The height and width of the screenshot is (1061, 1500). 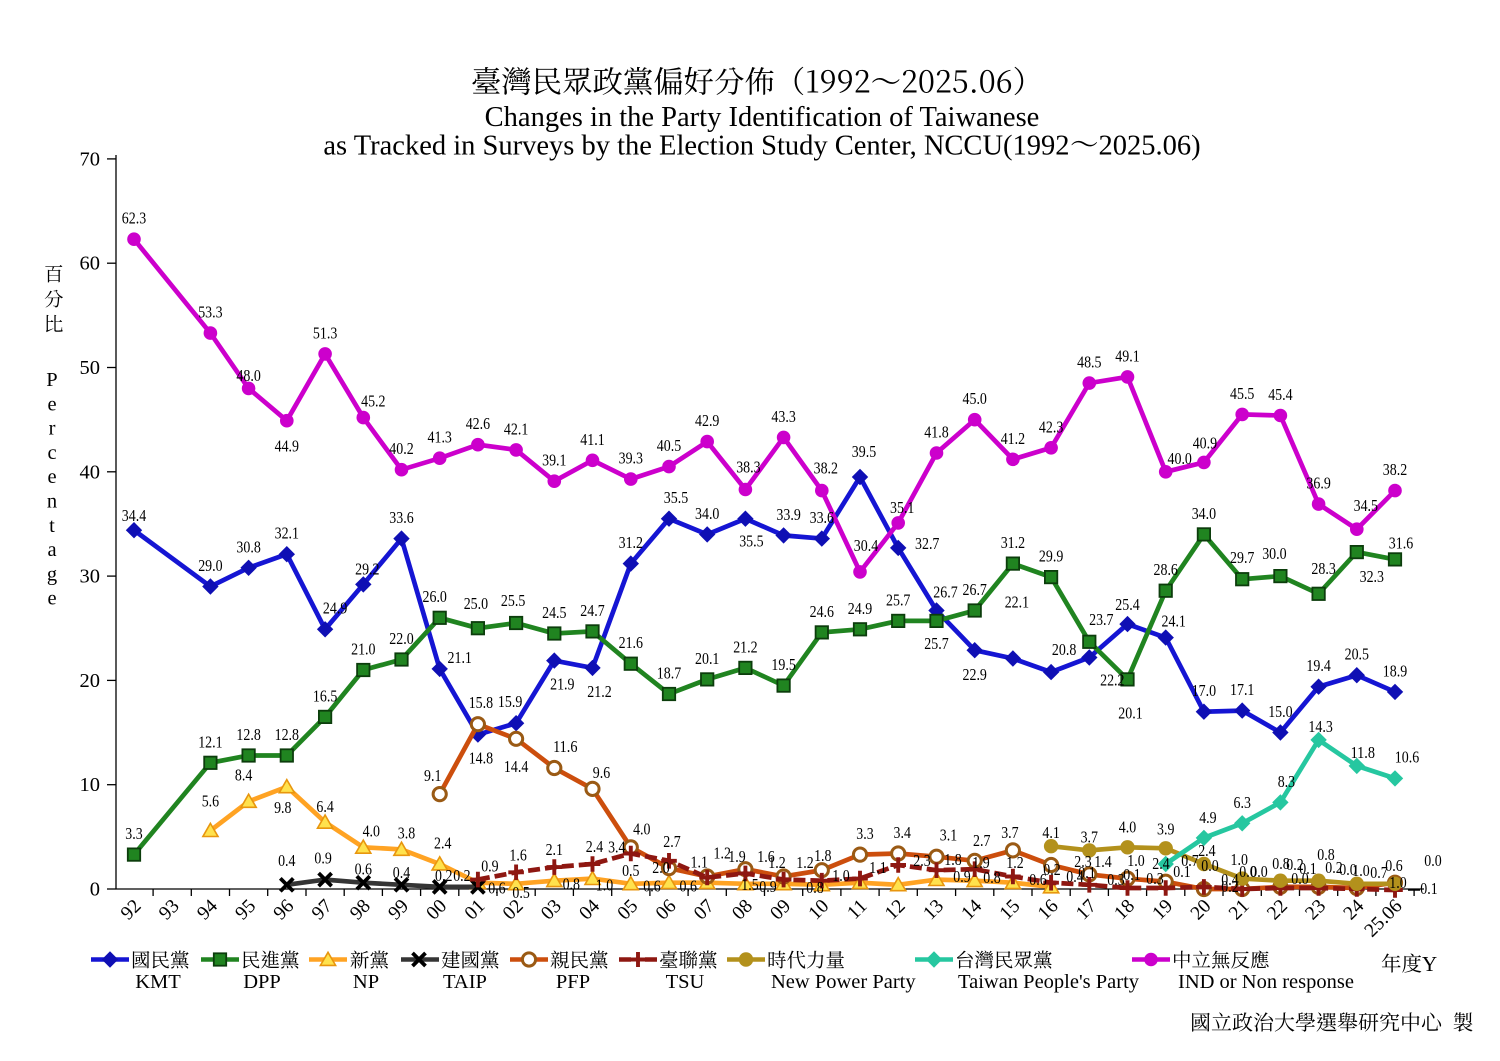 I want to click on svg-text: n, so click(x=52, y=502).